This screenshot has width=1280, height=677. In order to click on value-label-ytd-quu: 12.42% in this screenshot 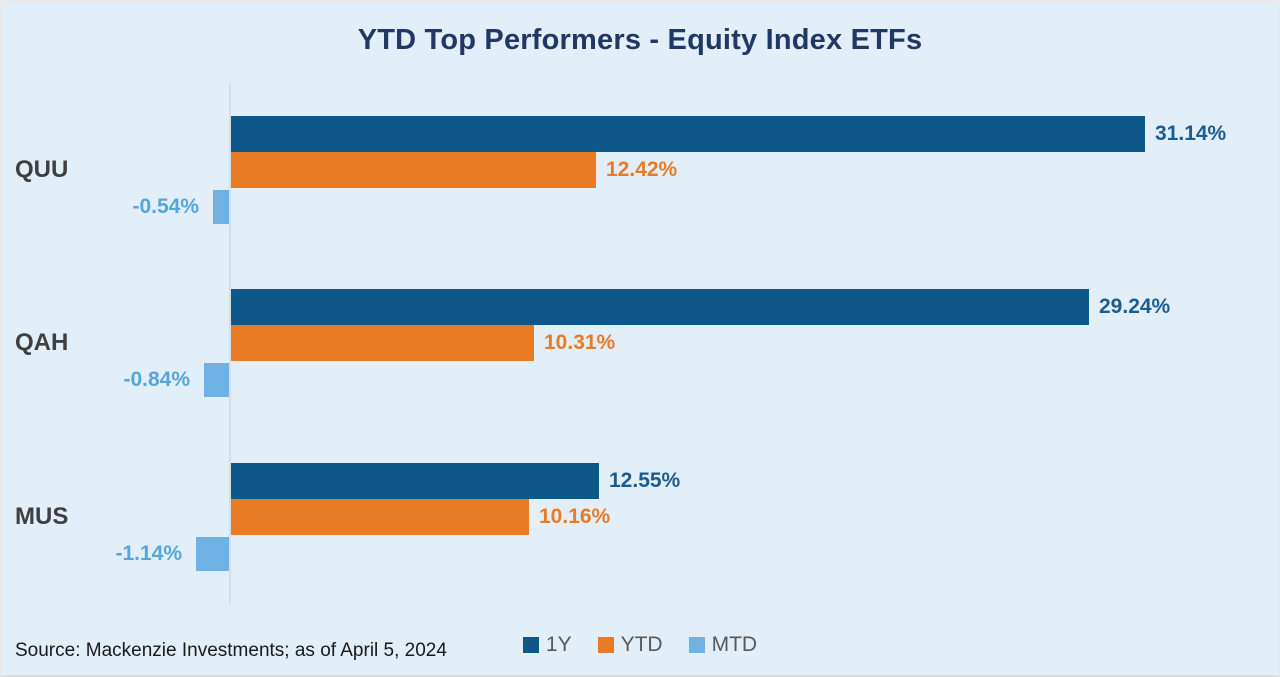, I will do `click(642, 169)`.